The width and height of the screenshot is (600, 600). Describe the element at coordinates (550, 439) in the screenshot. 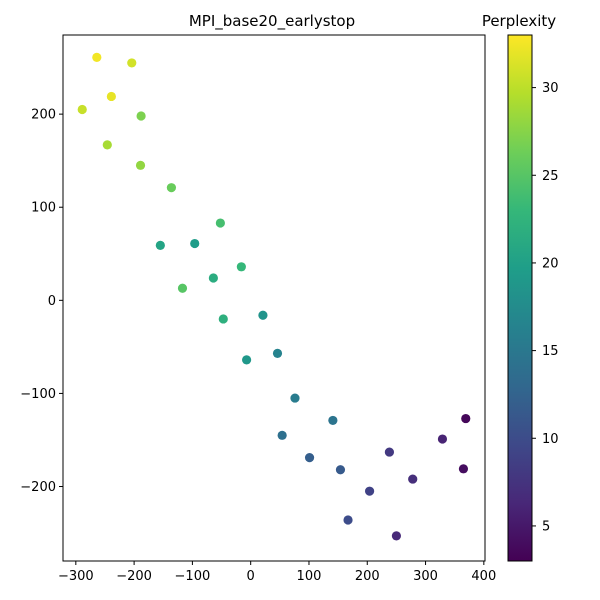

I see `colorbar-tick-label: 10` at that location.